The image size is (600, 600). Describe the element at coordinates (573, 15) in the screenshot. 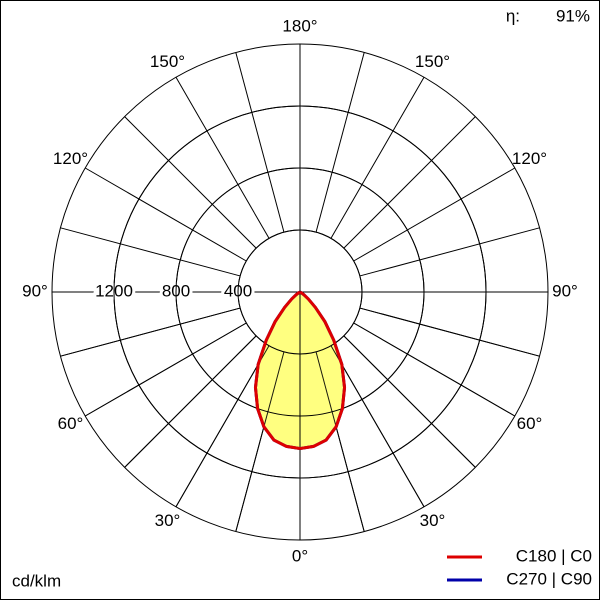

I see `efficiency: 91%` at that location.